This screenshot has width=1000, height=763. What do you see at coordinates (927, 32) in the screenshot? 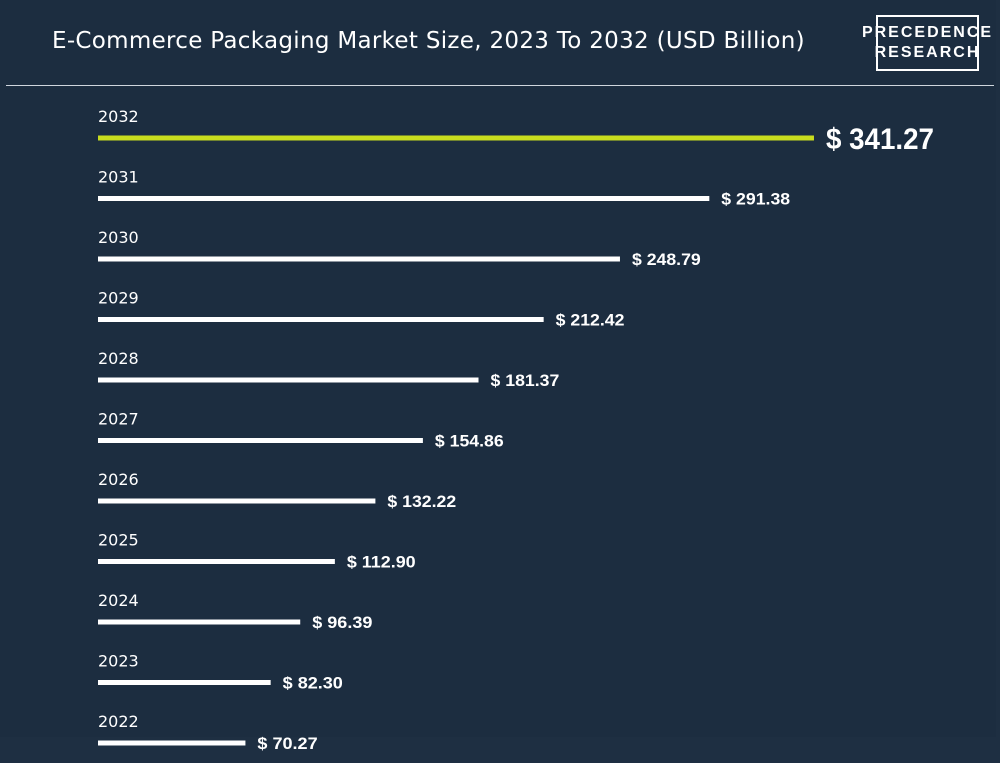
I see `logo-line-1: PRECEDENCE` at bounding box center [927, 32].